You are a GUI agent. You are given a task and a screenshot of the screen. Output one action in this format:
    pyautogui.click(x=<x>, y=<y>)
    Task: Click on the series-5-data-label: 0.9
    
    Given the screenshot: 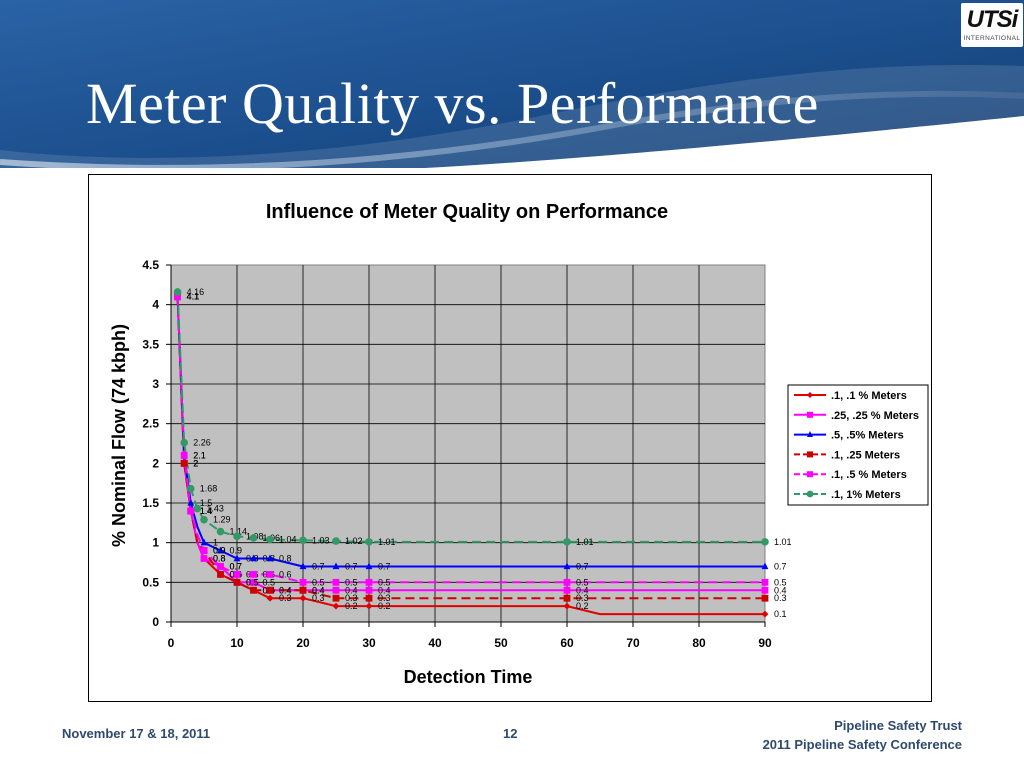 What is the action you would take?
    pyautogui.click(x=219, y=551)
    